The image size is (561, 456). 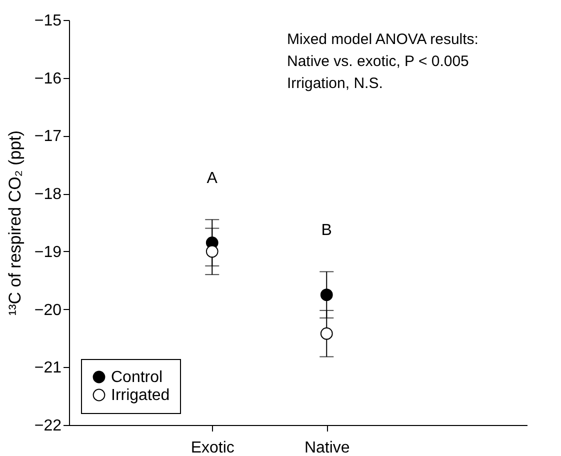 I want to click on annotation: Irrigation, N.S., so click(x=335, y=83).